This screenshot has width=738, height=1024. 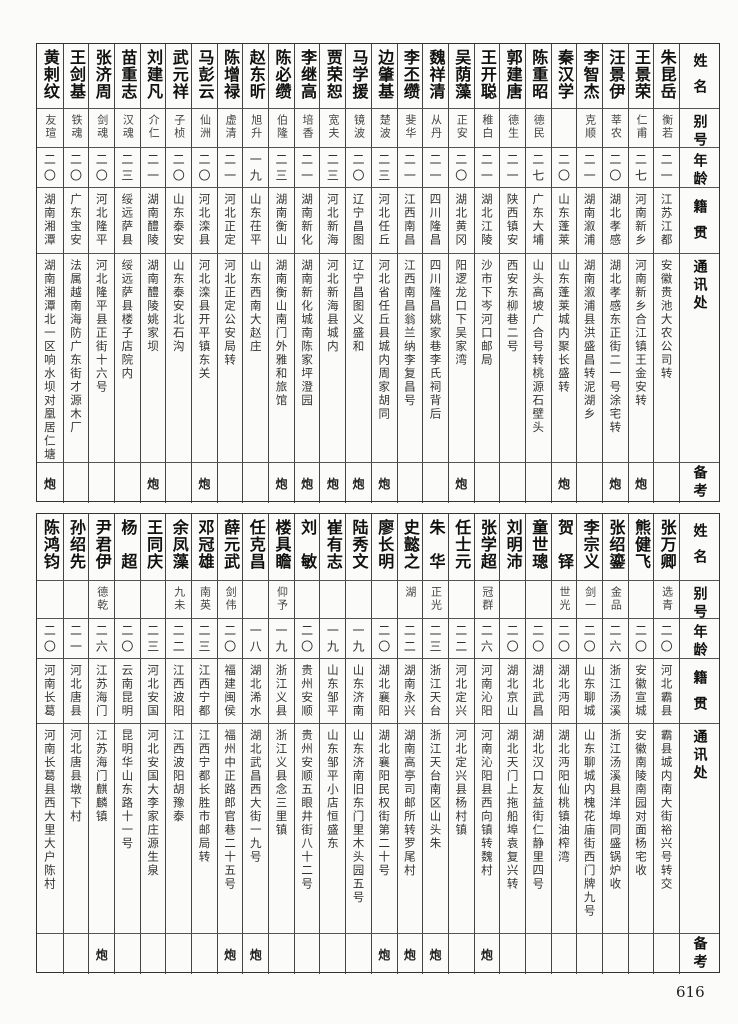 I want to click on cell-name: 李丕缵, so click(x=409, y=76).